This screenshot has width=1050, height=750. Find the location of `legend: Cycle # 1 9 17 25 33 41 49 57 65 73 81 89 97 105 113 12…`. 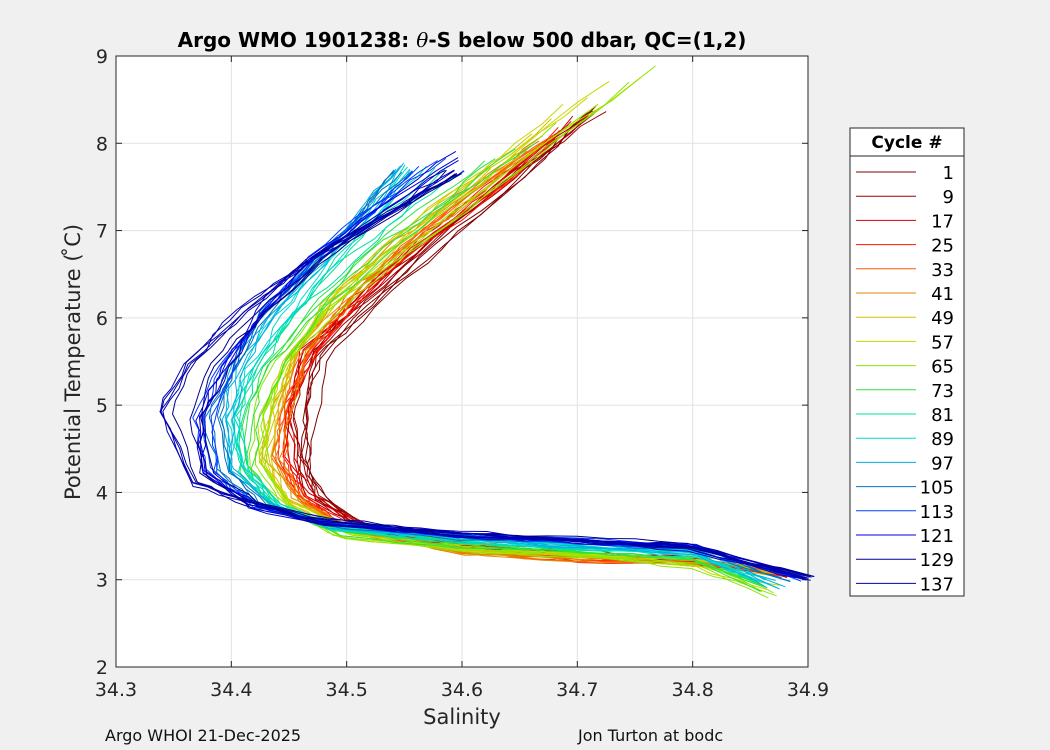

legend: Cycle # 1 9 17 25 33 41 49 57 65 73 81 89 97 105 113 12… is located at coordinates (907, 362).